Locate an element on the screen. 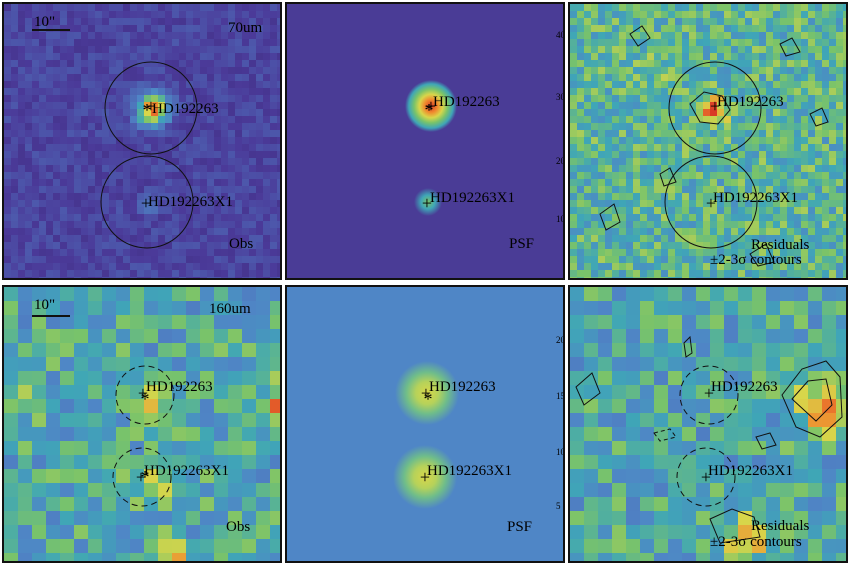 The image size is (850, 566). band-label: 70um is located at coordinates (245, 28).